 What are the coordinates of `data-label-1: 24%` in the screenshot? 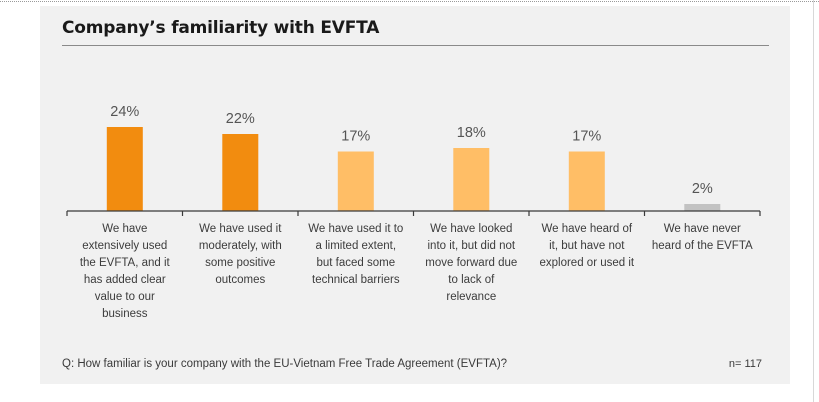 It's located at (124, 112).